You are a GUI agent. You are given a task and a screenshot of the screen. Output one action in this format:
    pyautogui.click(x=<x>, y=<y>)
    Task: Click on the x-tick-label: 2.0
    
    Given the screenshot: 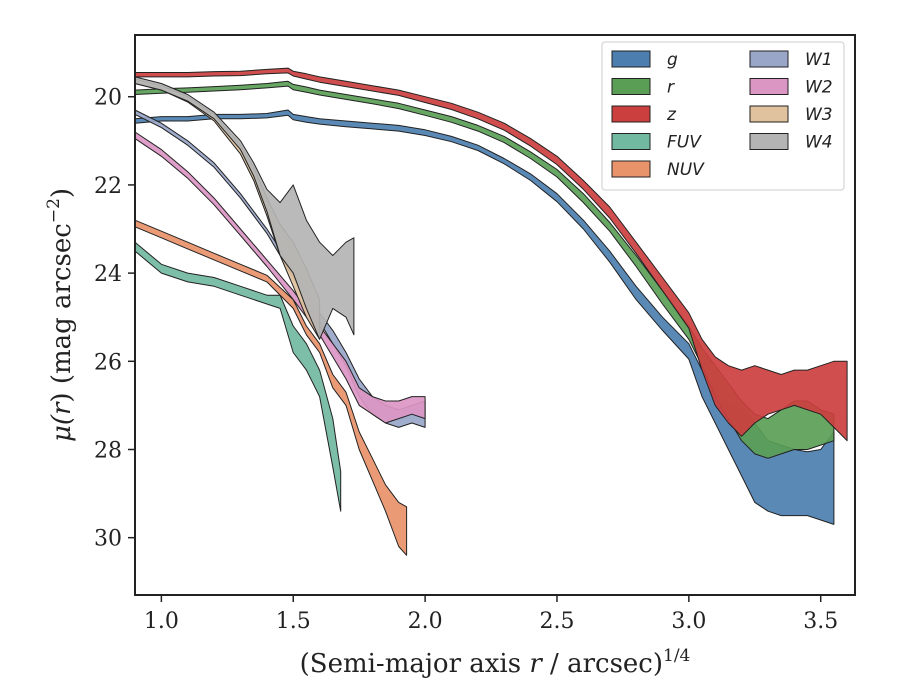 What is the action you would take?
    pyautogui.click(x=425, y=621)
    